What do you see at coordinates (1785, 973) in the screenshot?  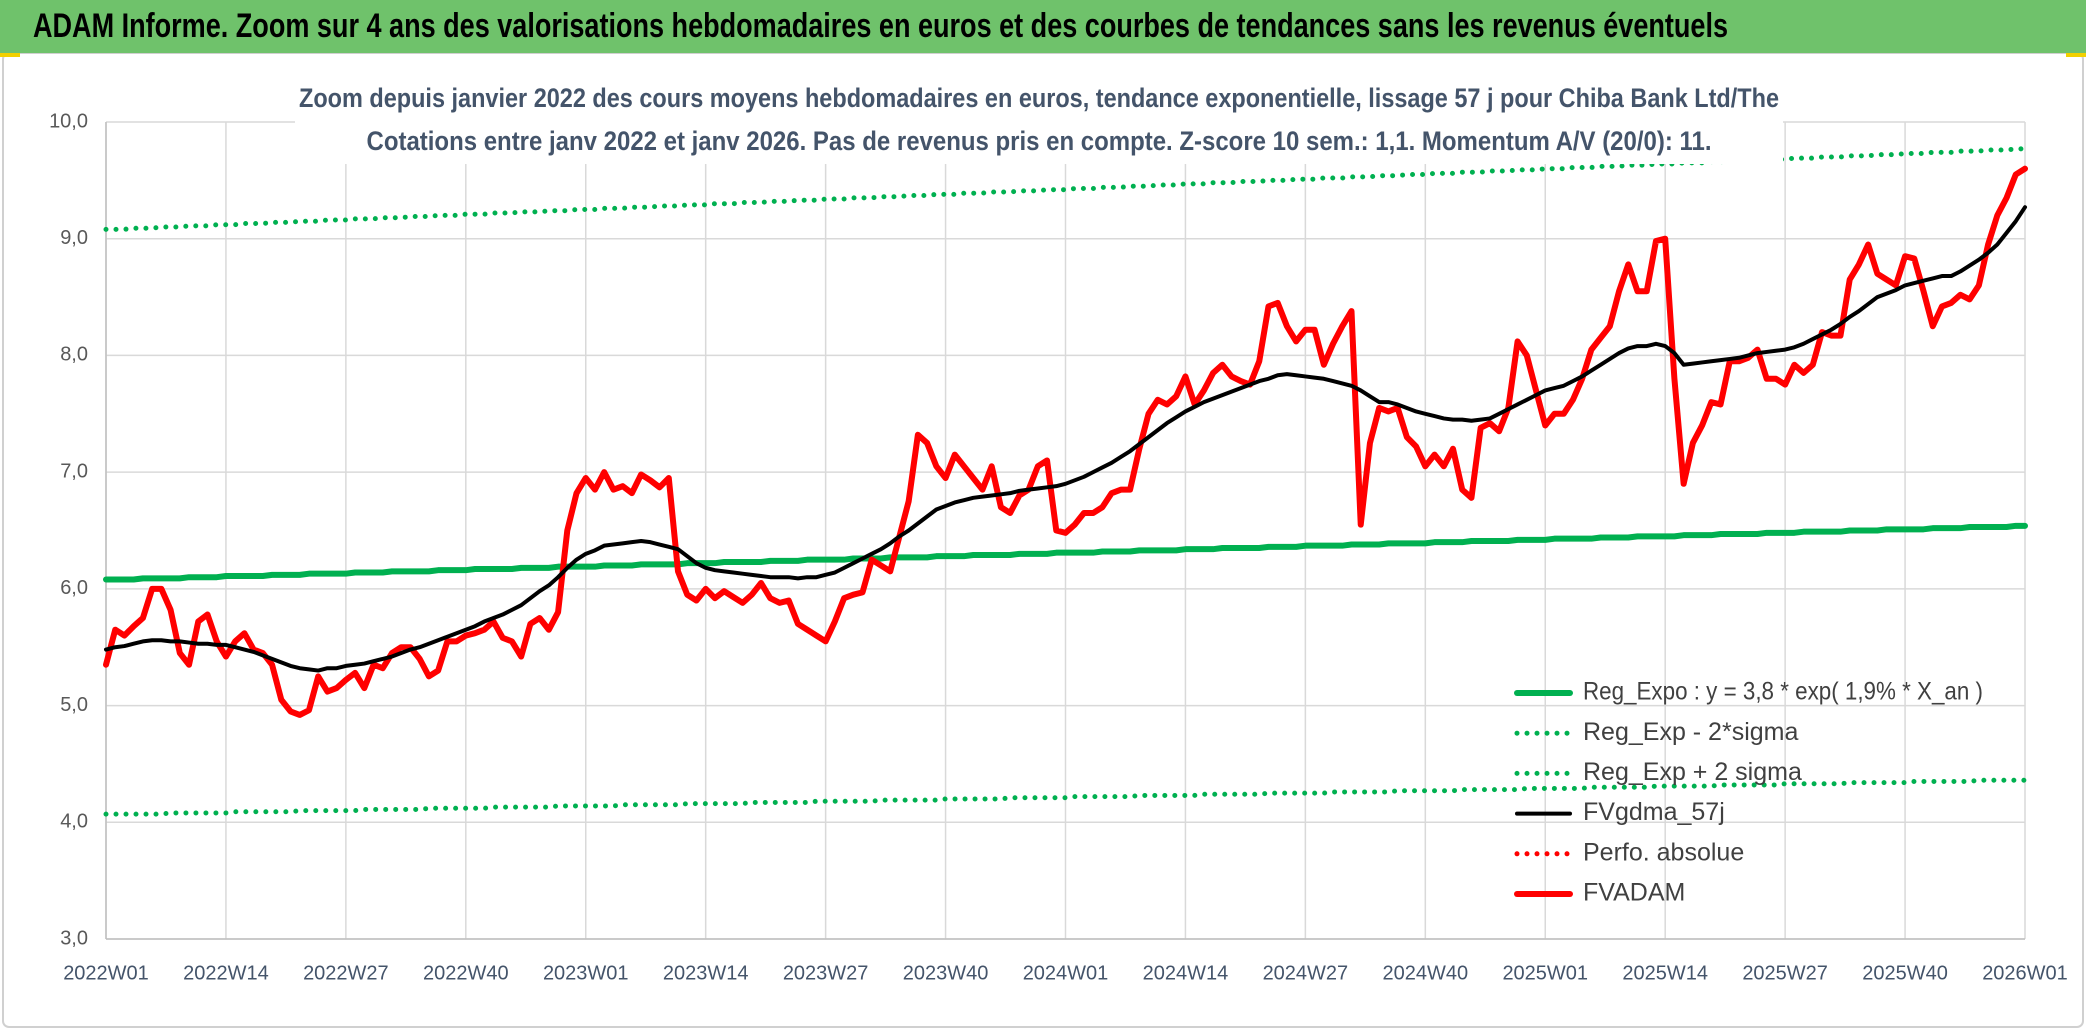 I see `x-tick-label: 2025W27` at bounding box center [1785, 973].